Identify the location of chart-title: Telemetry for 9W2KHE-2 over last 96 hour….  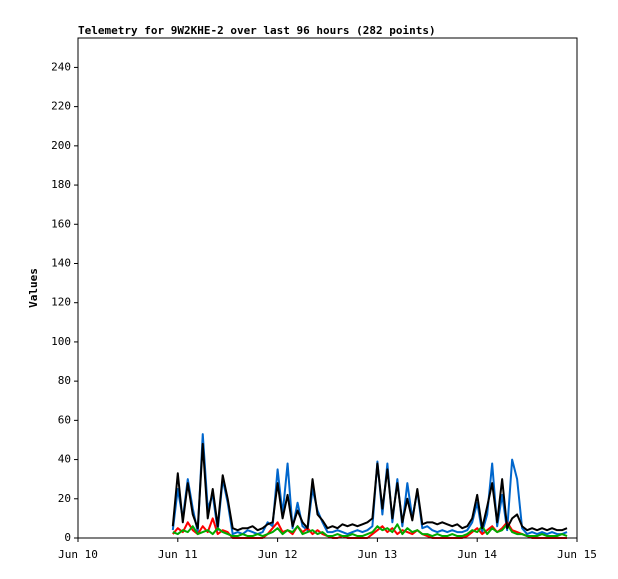
(257, 30).